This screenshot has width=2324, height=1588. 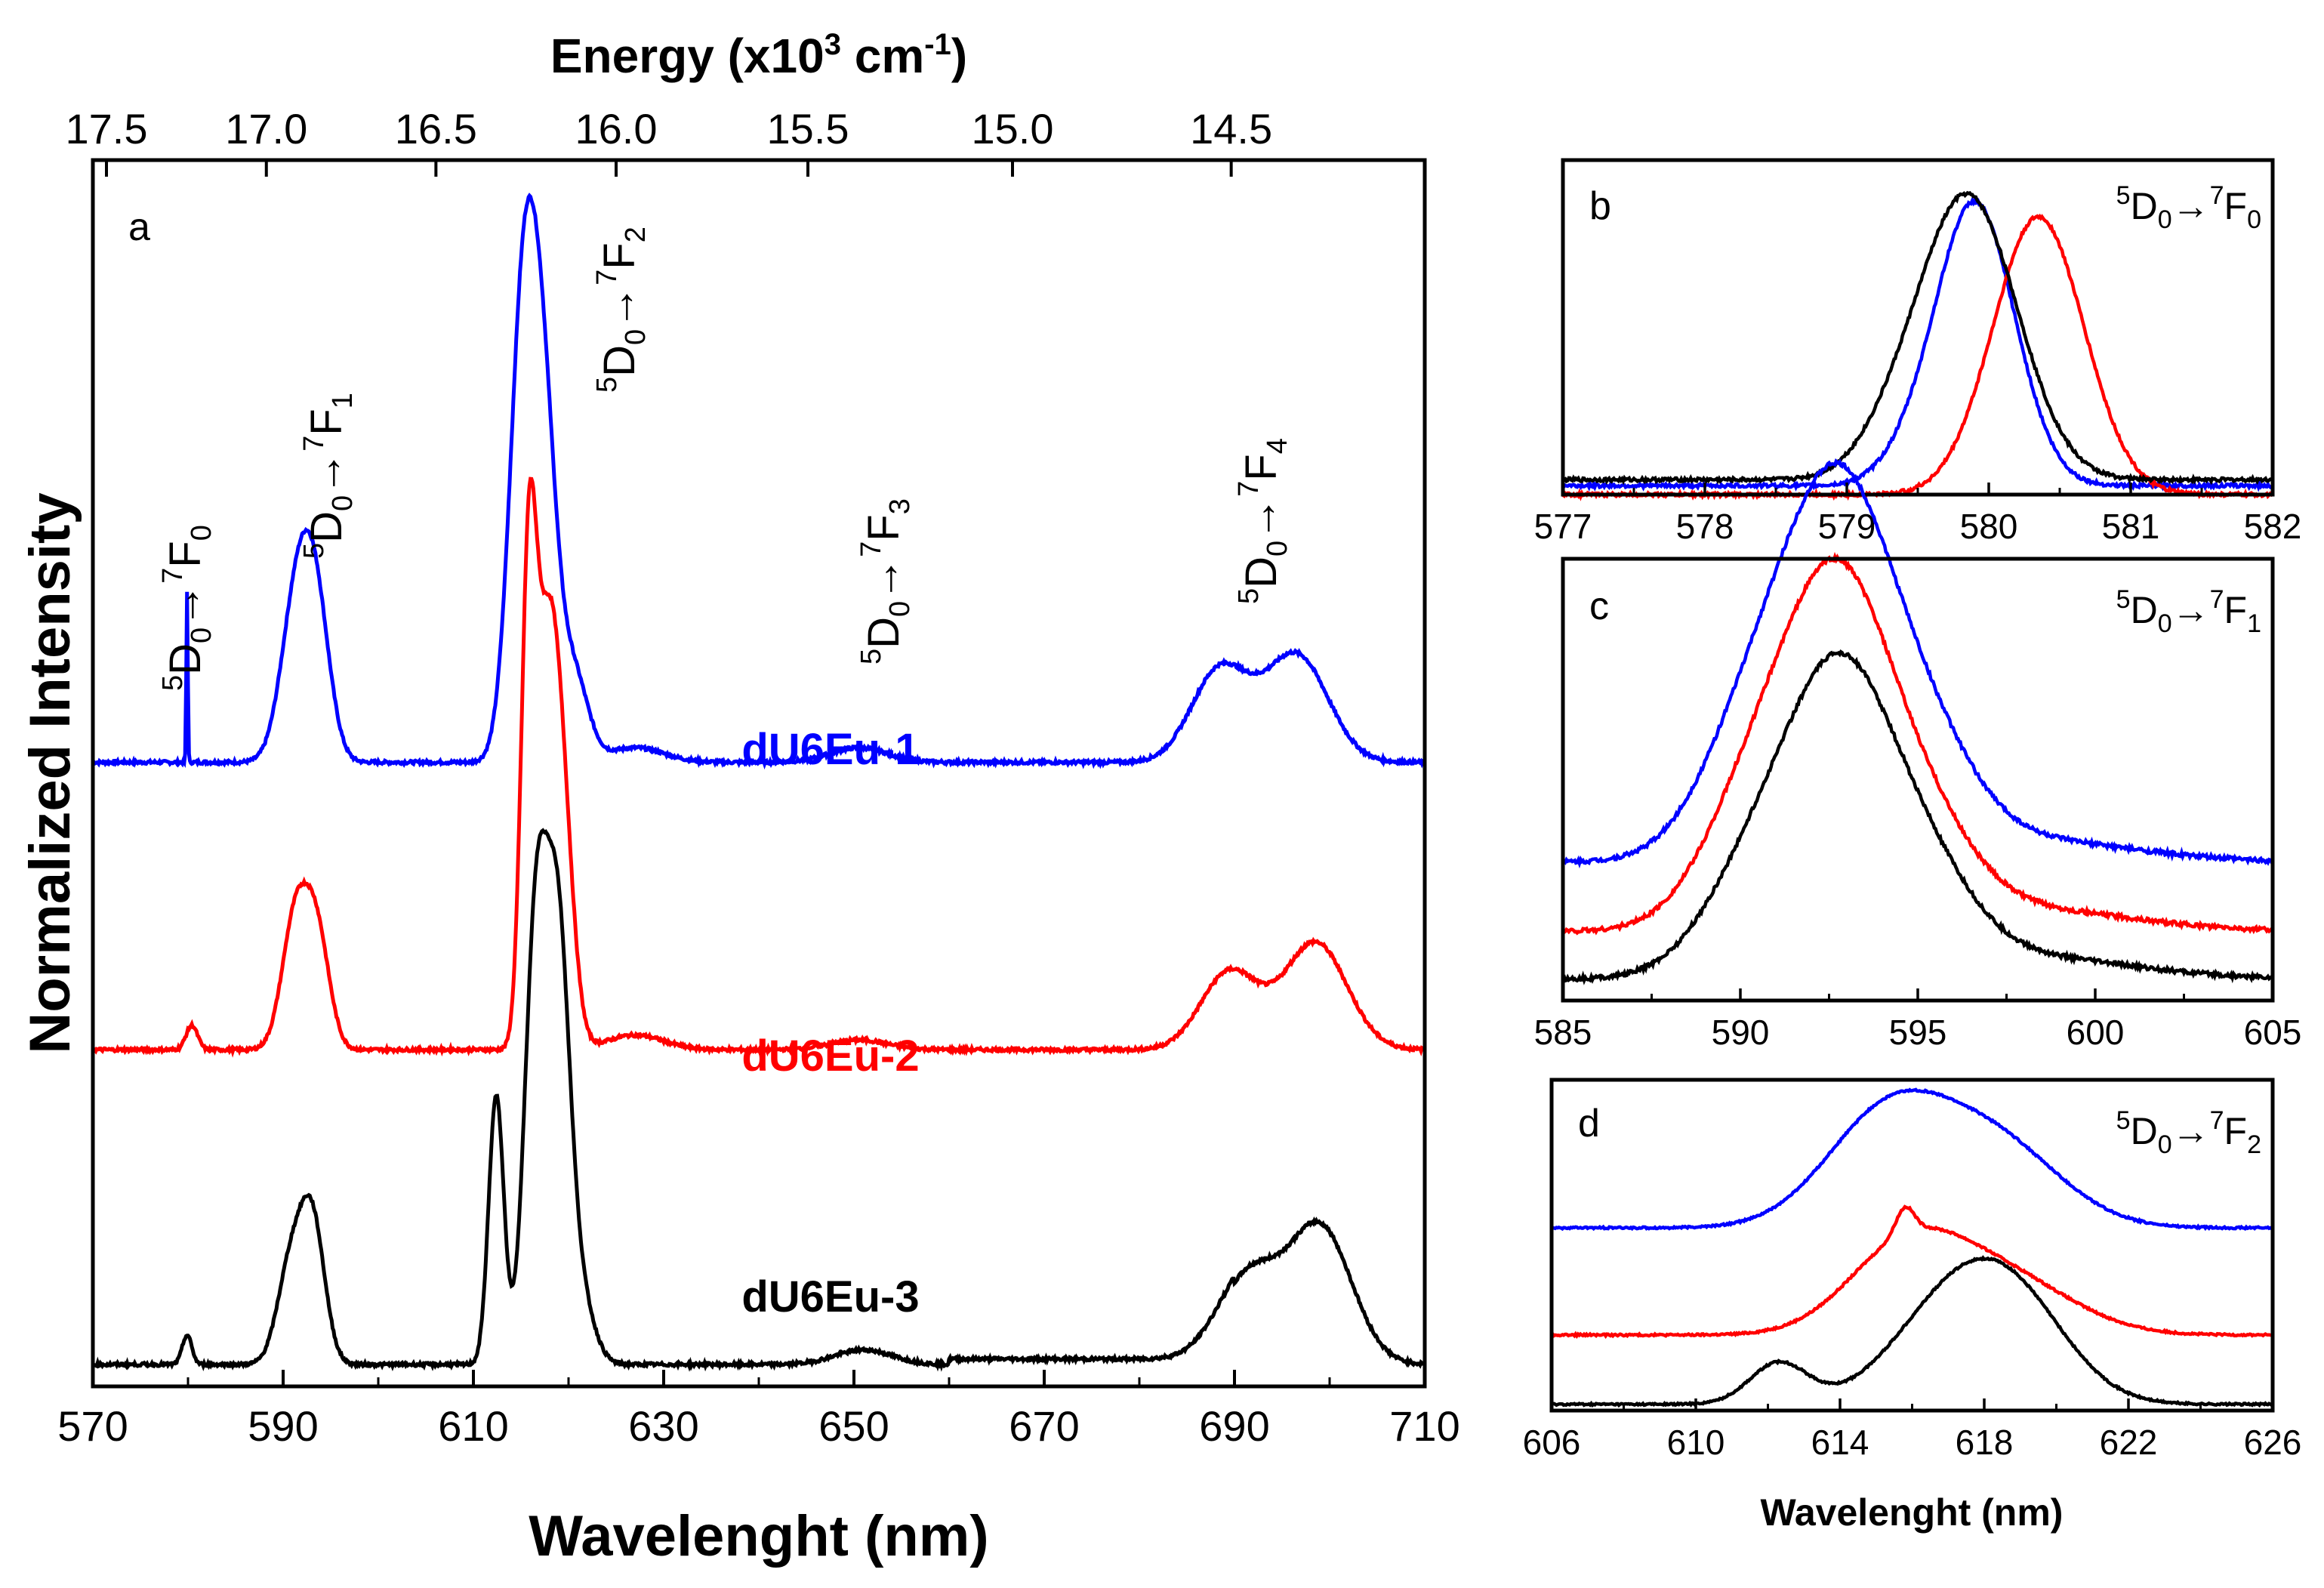 What do you see at coordinates (663, 1426) in the screenshot?
I see `x-tick-label: 630` at bounding box center [663, 1426].